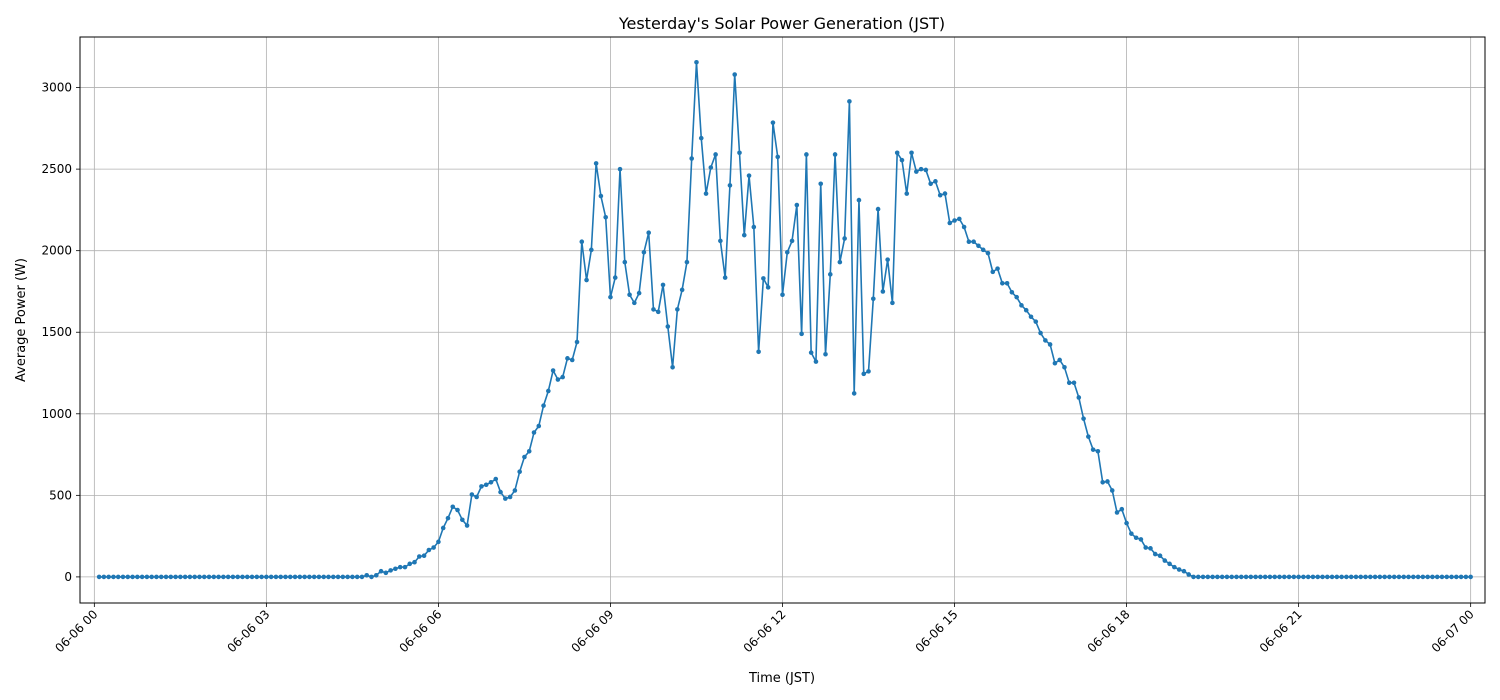 Image resolution: width=1500 pixels, height=700 pixels. What do you see at coordinates (21, 320) in the screenshot?
I see `y-axis-label: Average Power (W)` at bounding box center [21, 320].